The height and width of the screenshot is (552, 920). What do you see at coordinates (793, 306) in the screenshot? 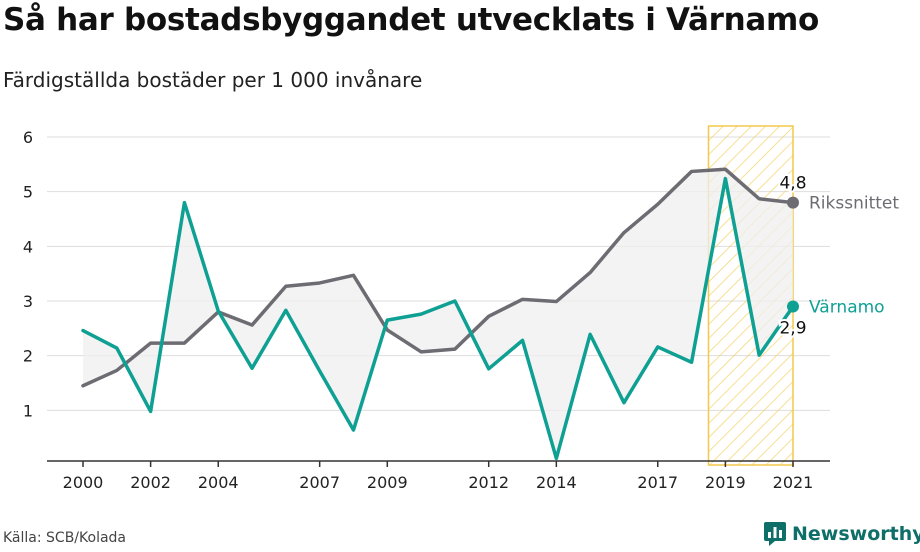
I see `endpoint-varnamo` at bounding box center [793, 306].